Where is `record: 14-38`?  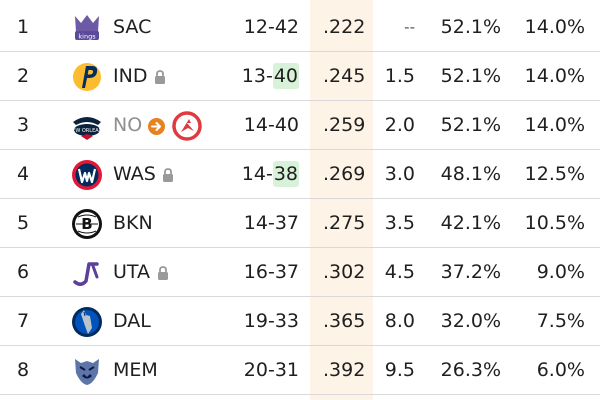
record: 14-38 is located at coordinates (270, 174).